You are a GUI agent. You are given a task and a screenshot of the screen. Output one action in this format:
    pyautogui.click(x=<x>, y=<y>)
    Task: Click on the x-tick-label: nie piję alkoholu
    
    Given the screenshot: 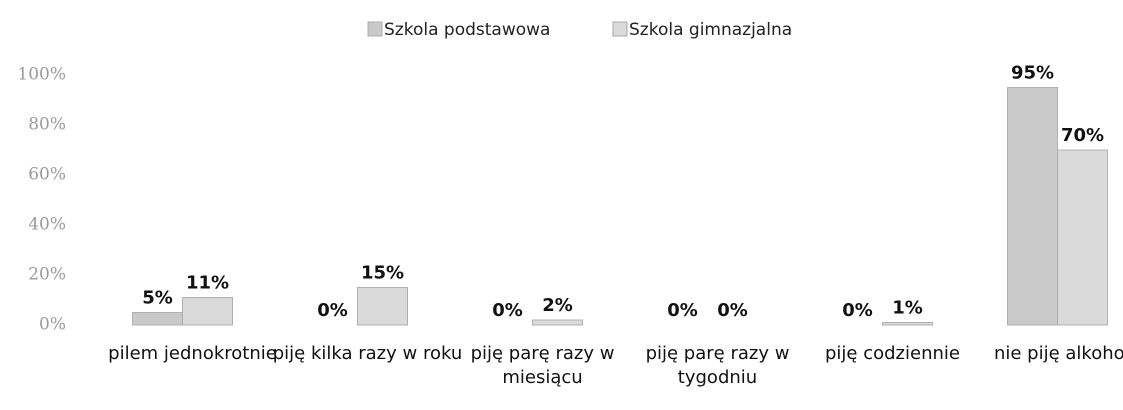 What is the action you would take?
    pyautogui.click(x=1058, y=353)
    